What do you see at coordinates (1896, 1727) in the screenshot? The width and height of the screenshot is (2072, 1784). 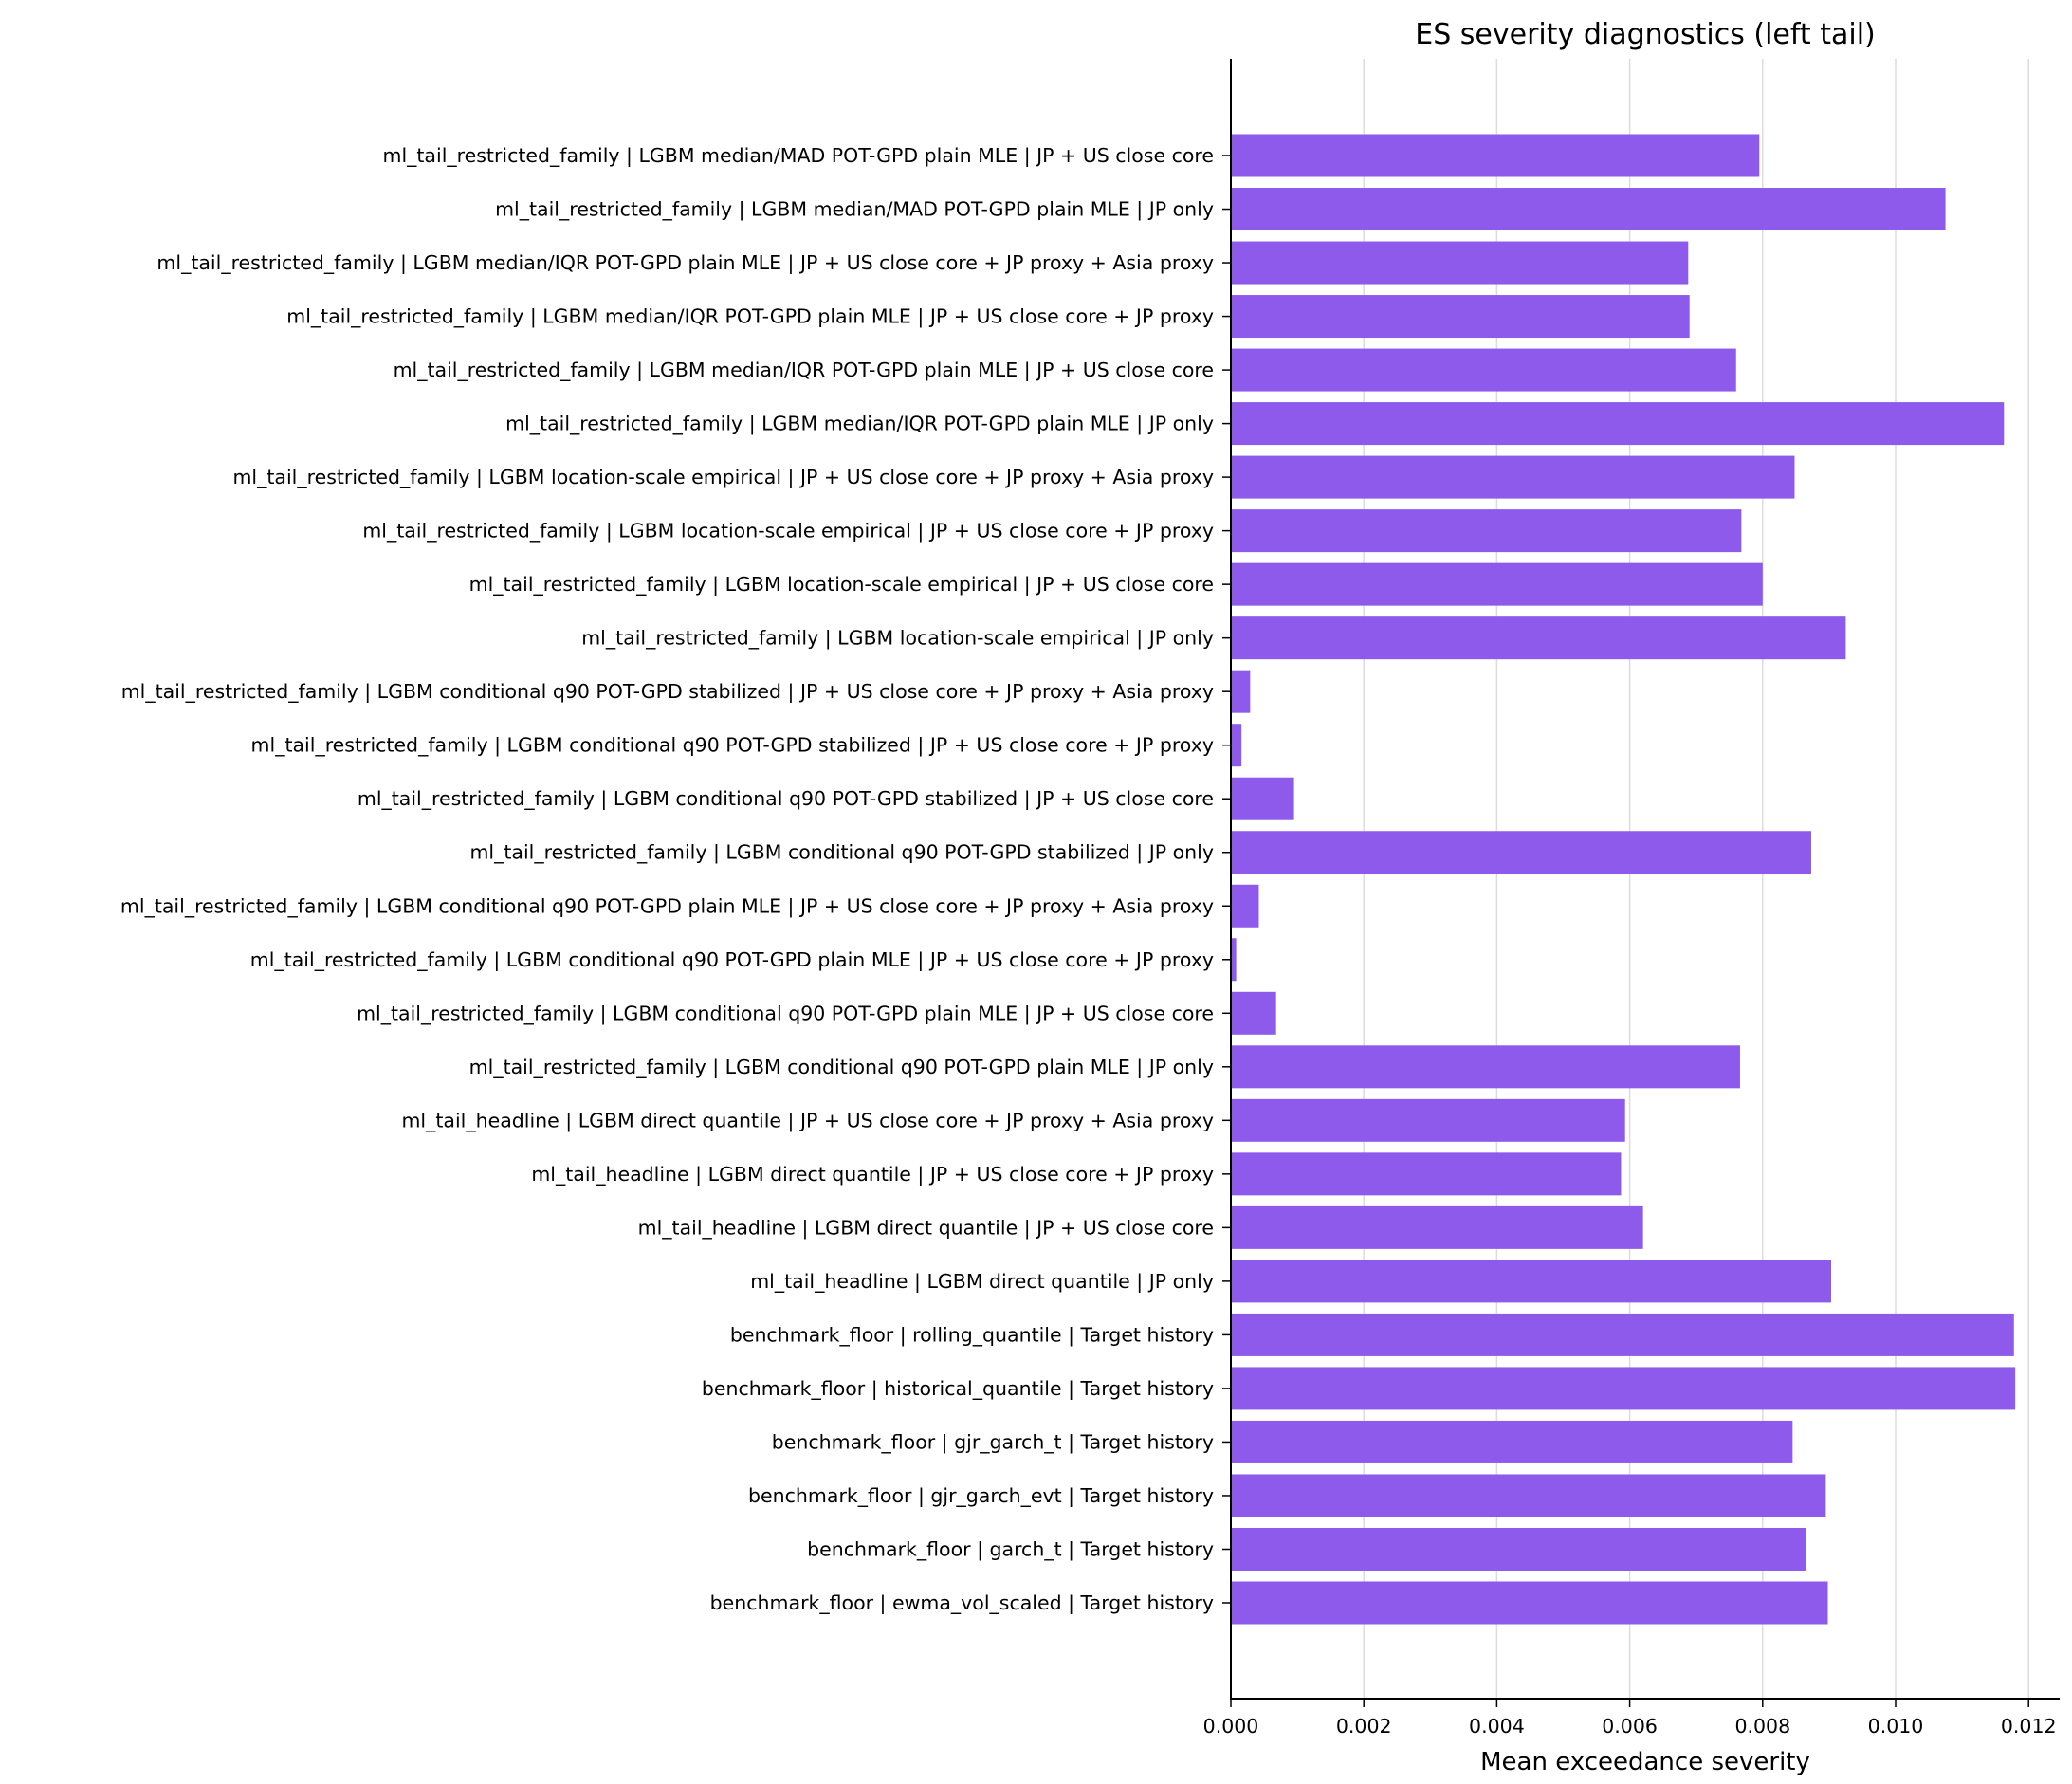 I see `x-tick-label: 0.010` at bounding box center [1896, 1727].